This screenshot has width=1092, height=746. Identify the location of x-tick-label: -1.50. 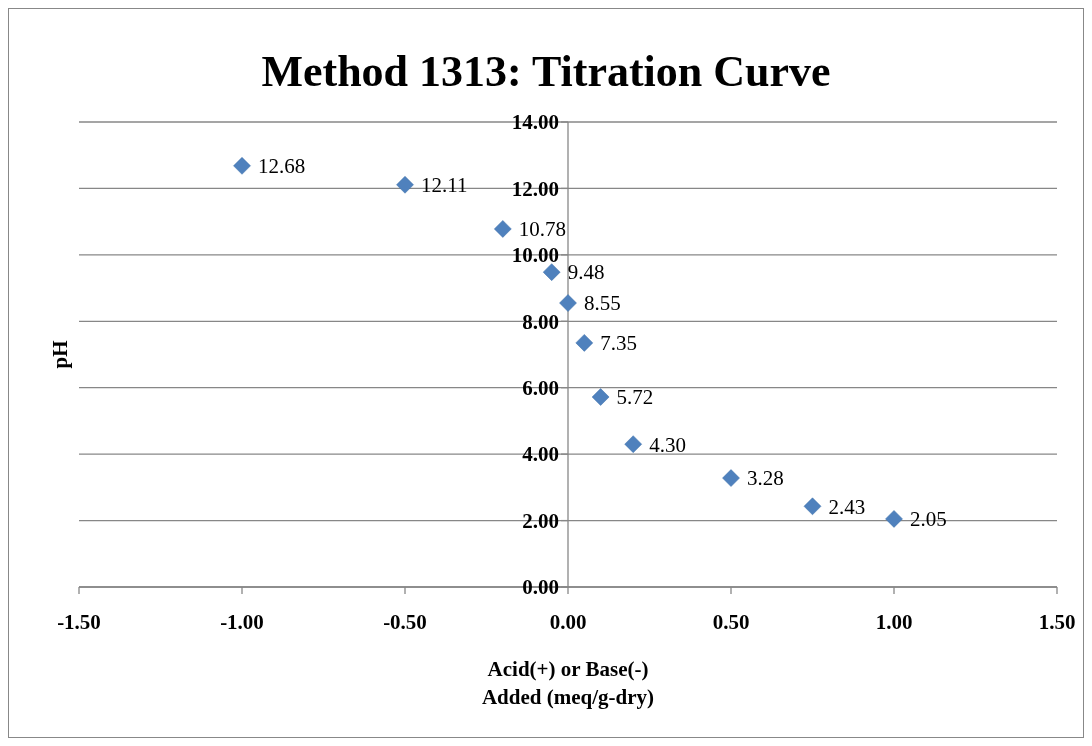
(79, 622).